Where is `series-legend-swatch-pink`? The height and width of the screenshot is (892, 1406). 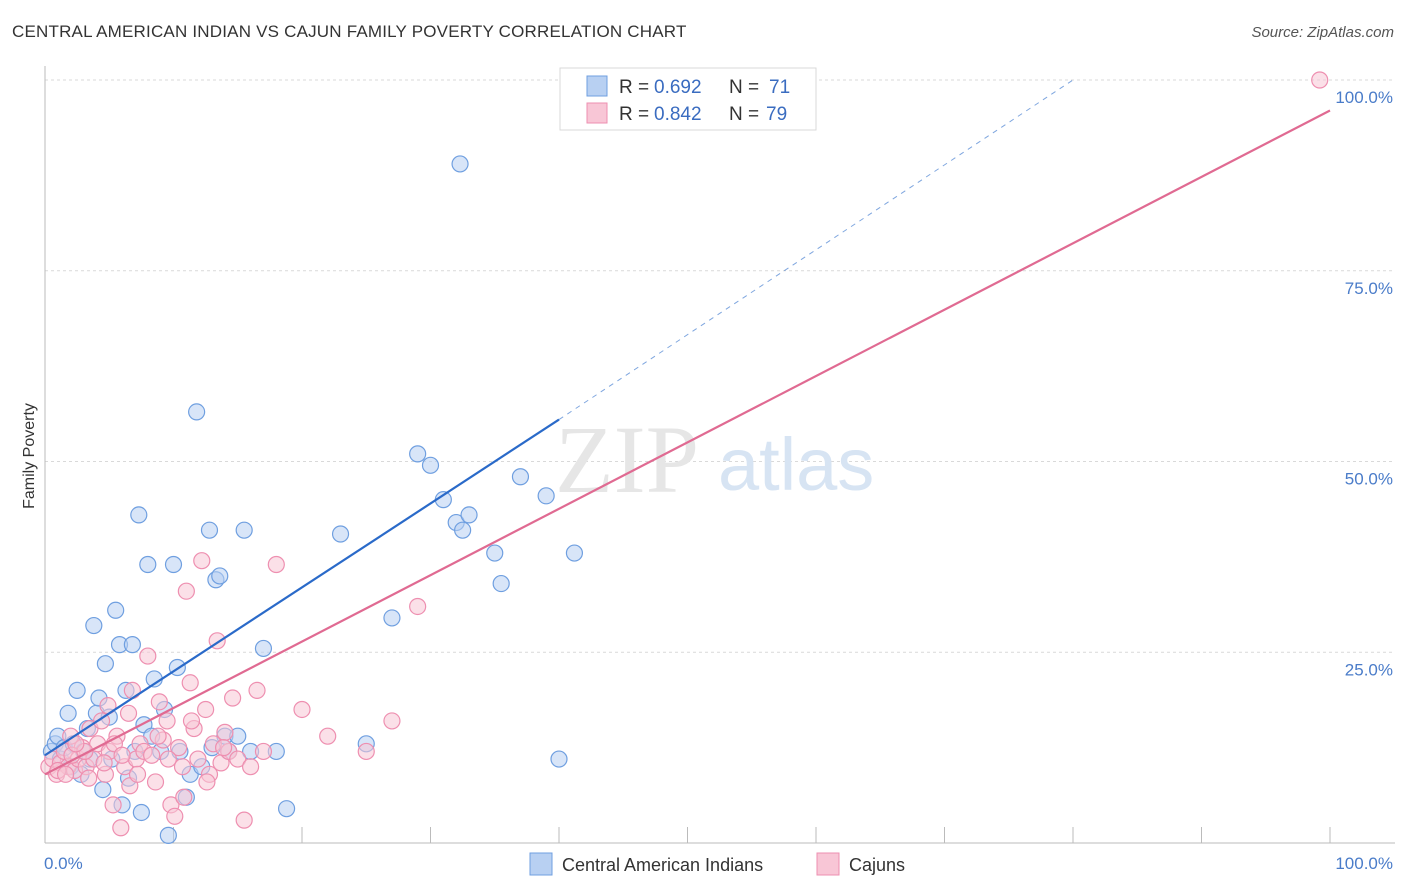
series-legend-swatch-pink is located at coordinates (828, 864).